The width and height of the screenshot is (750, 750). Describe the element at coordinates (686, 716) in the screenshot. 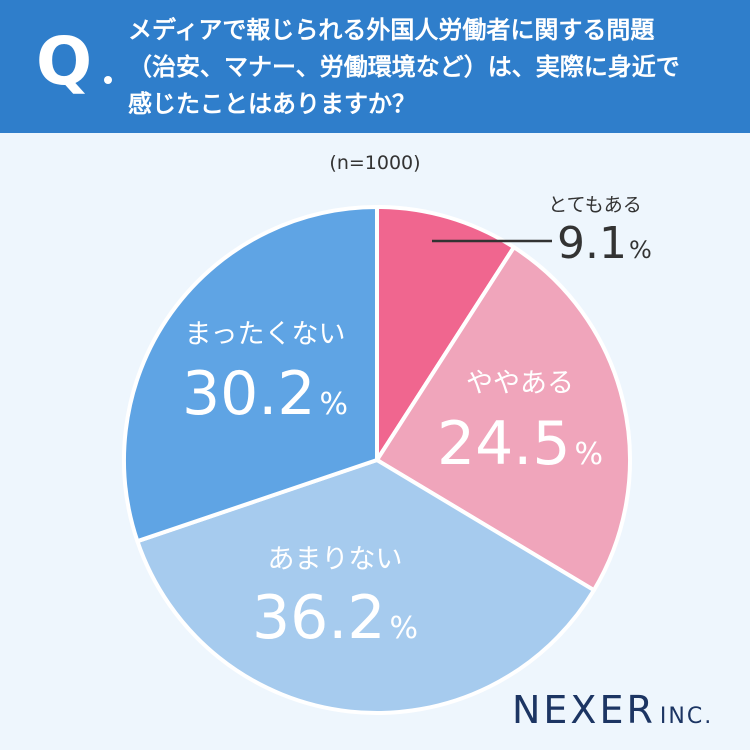

I see `logo-sub-text: INC.` at that location.